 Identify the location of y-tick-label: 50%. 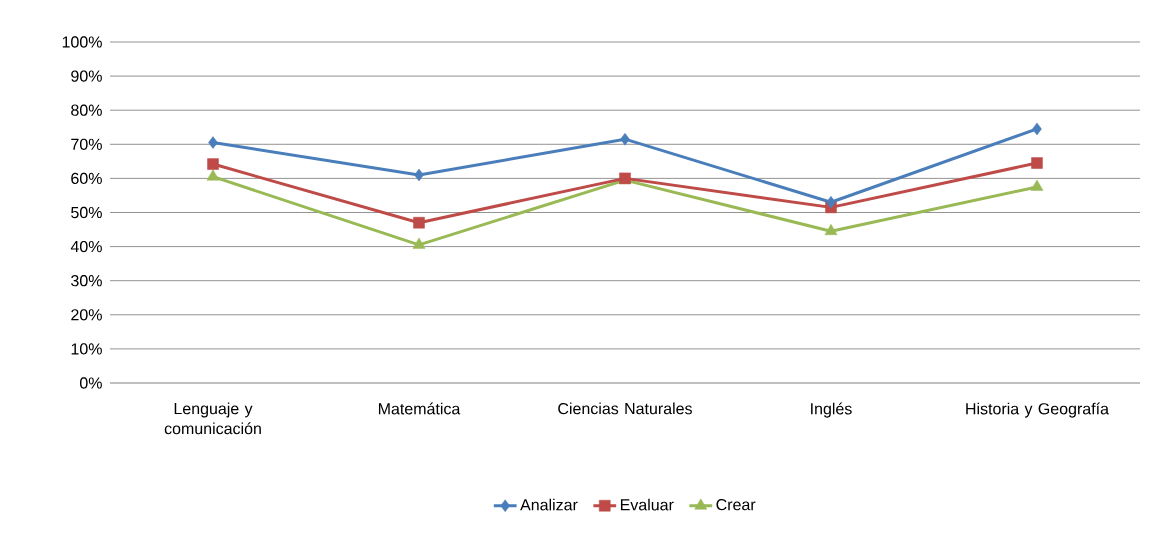
(86, 212).